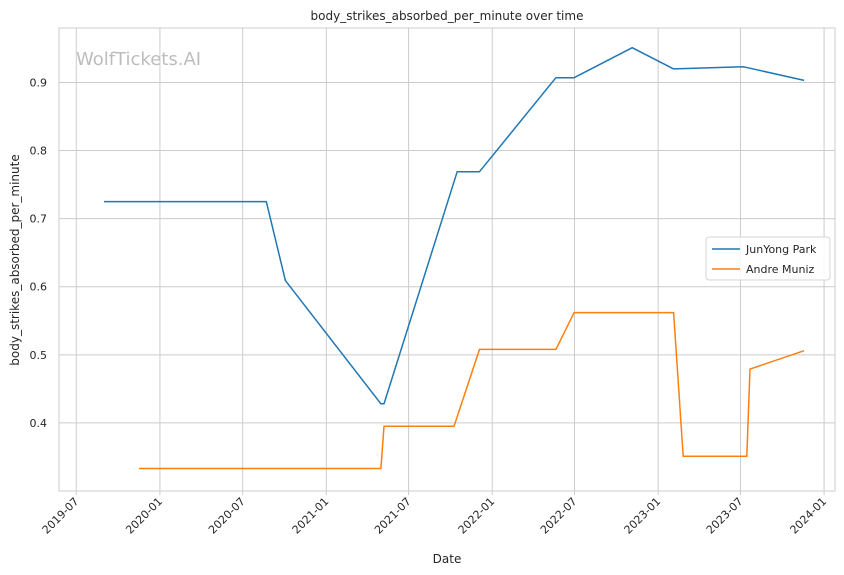  What do you see at coordinates (39, 82) in the screenshot?
I see `y-tick-label: 0.9` at bounding box center [39, 82].